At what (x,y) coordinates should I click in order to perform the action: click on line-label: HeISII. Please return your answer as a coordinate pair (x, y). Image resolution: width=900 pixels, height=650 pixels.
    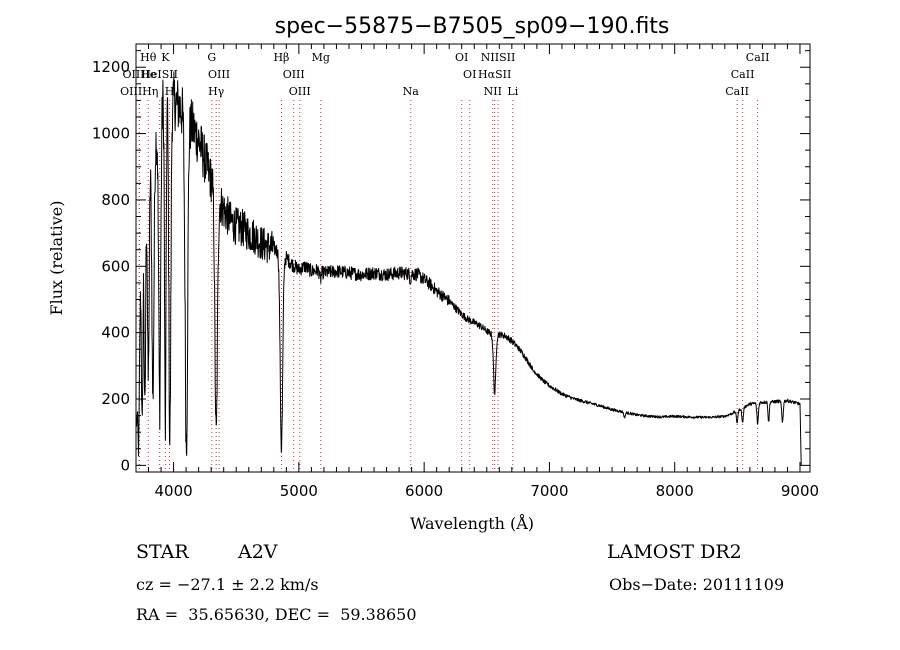
    Looking at the image, I should click on (159, 74).